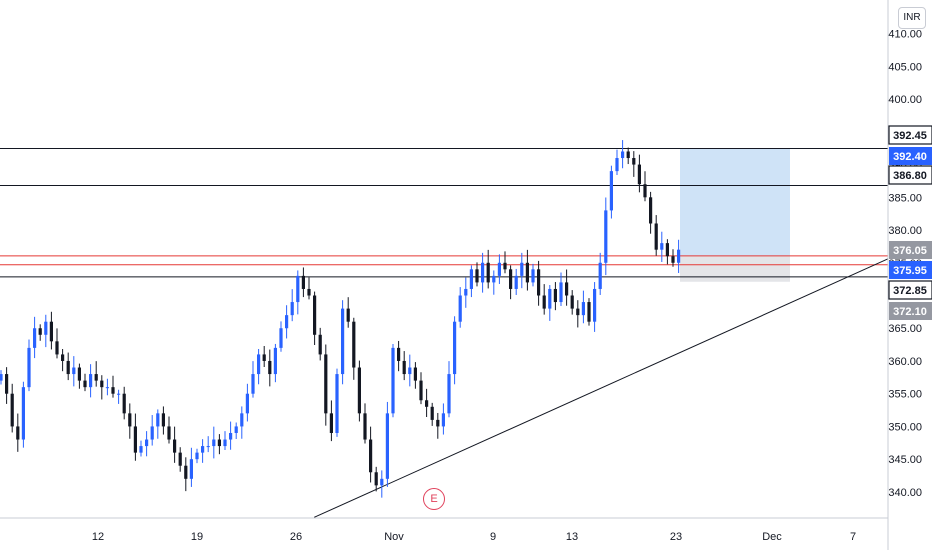  I want to click on earnings-marker-icon: E, so click(434, 499).